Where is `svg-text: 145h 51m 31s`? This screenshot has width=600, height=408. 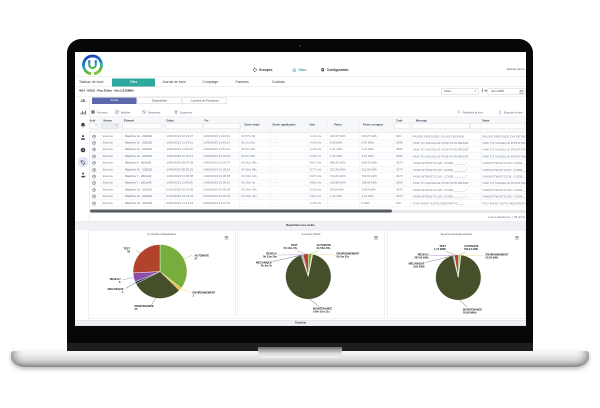 svg-text: 145h 51m 31s is located at coordinates (321, 311).